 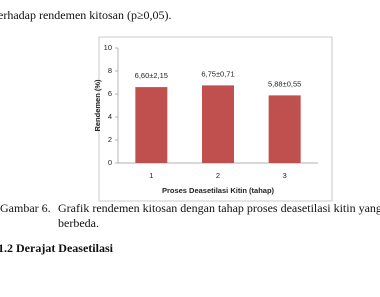 I want to click on value-label: 6,75±0,71, so click(x=217, y=73).